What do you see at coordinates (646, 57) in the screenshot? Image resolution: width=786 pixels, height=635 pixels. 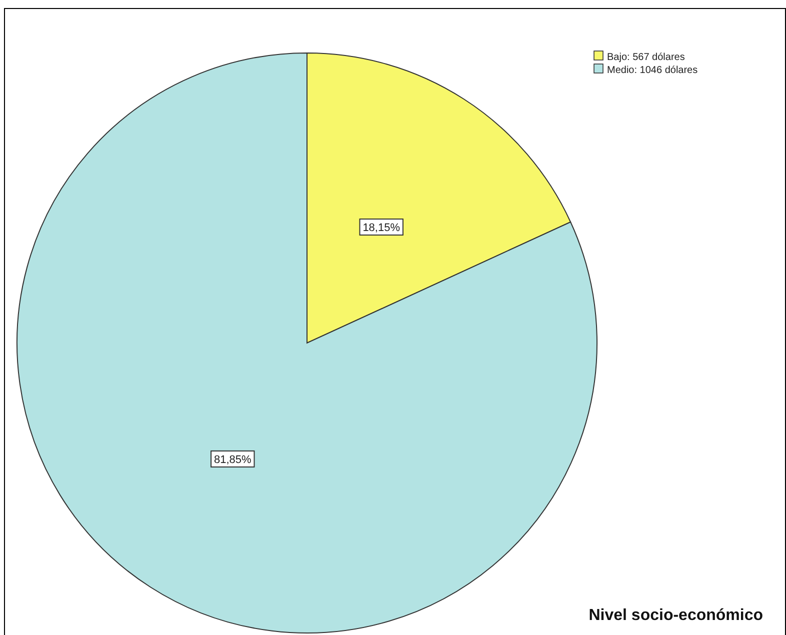 I see `legend-label: Bajo: 567 dólares` at bounding box center [646, 57].